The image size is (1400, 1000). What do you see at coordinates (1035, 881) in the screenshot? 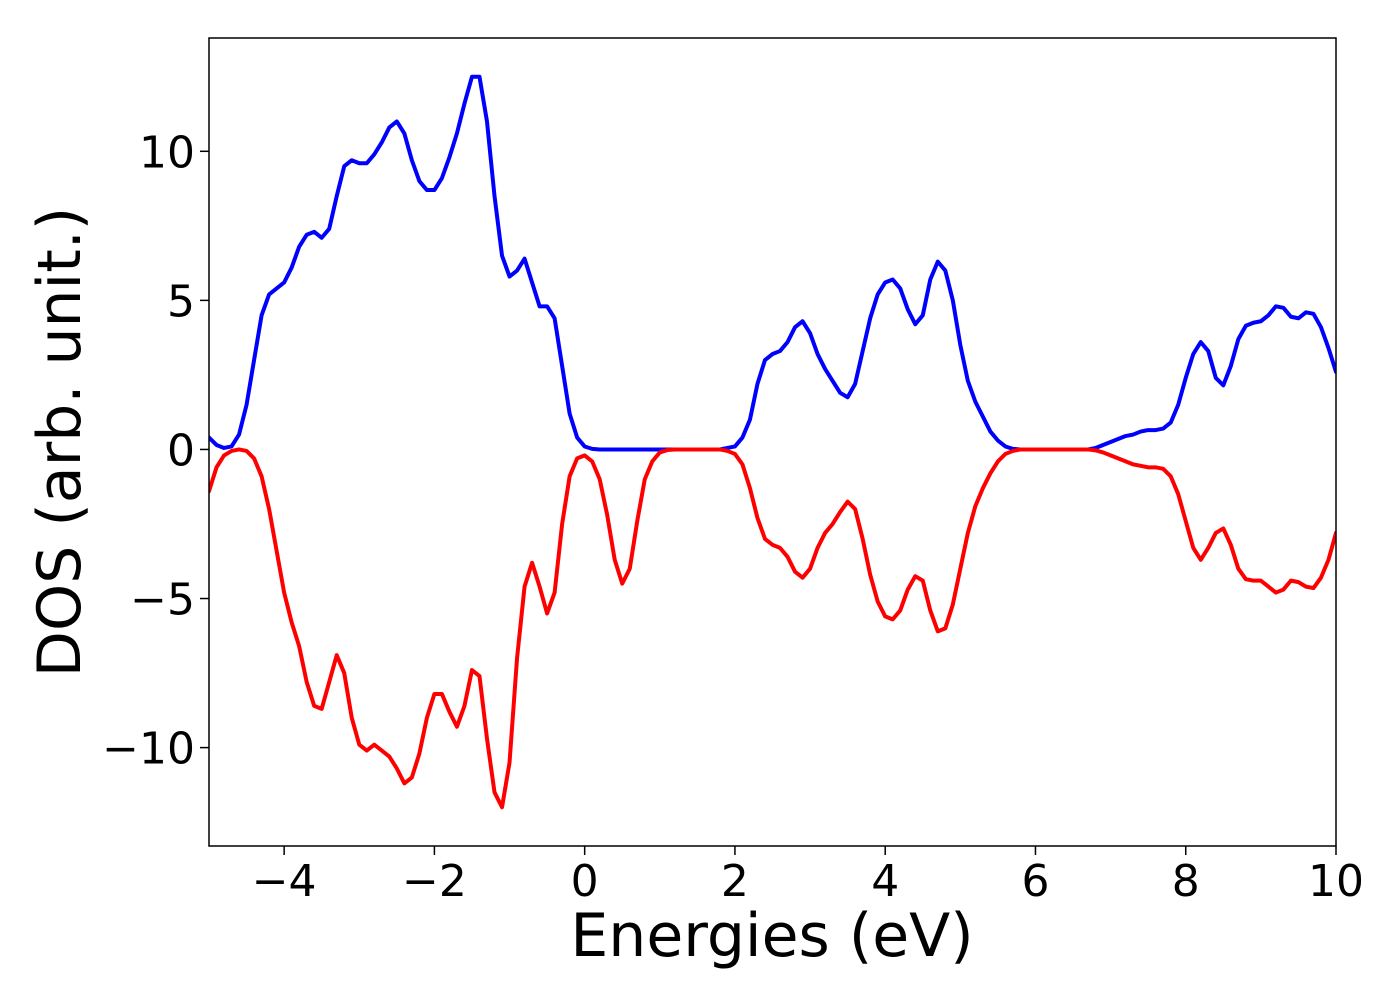
I see `x-tick-label: 6` at bounding box center [1035, 881].